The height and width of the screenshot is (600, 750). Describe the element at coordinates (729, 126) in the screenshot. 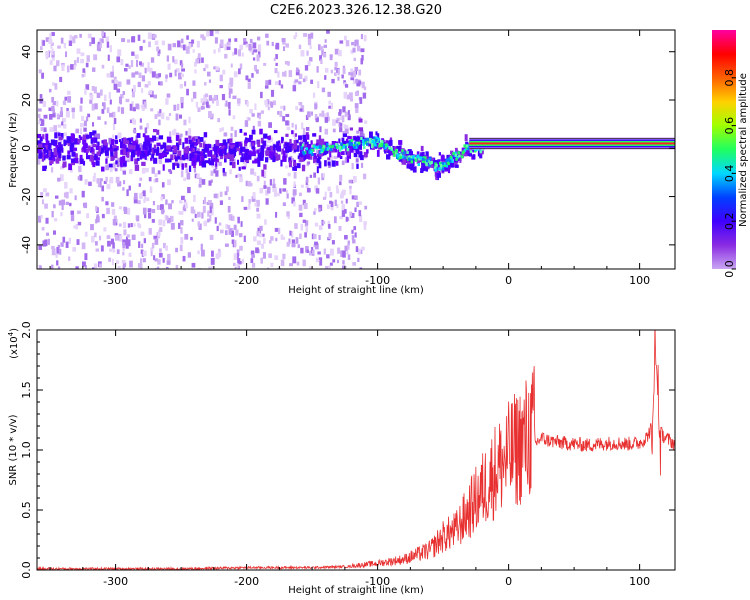

I see `colorbar-tick-label: 0.6` at that location.